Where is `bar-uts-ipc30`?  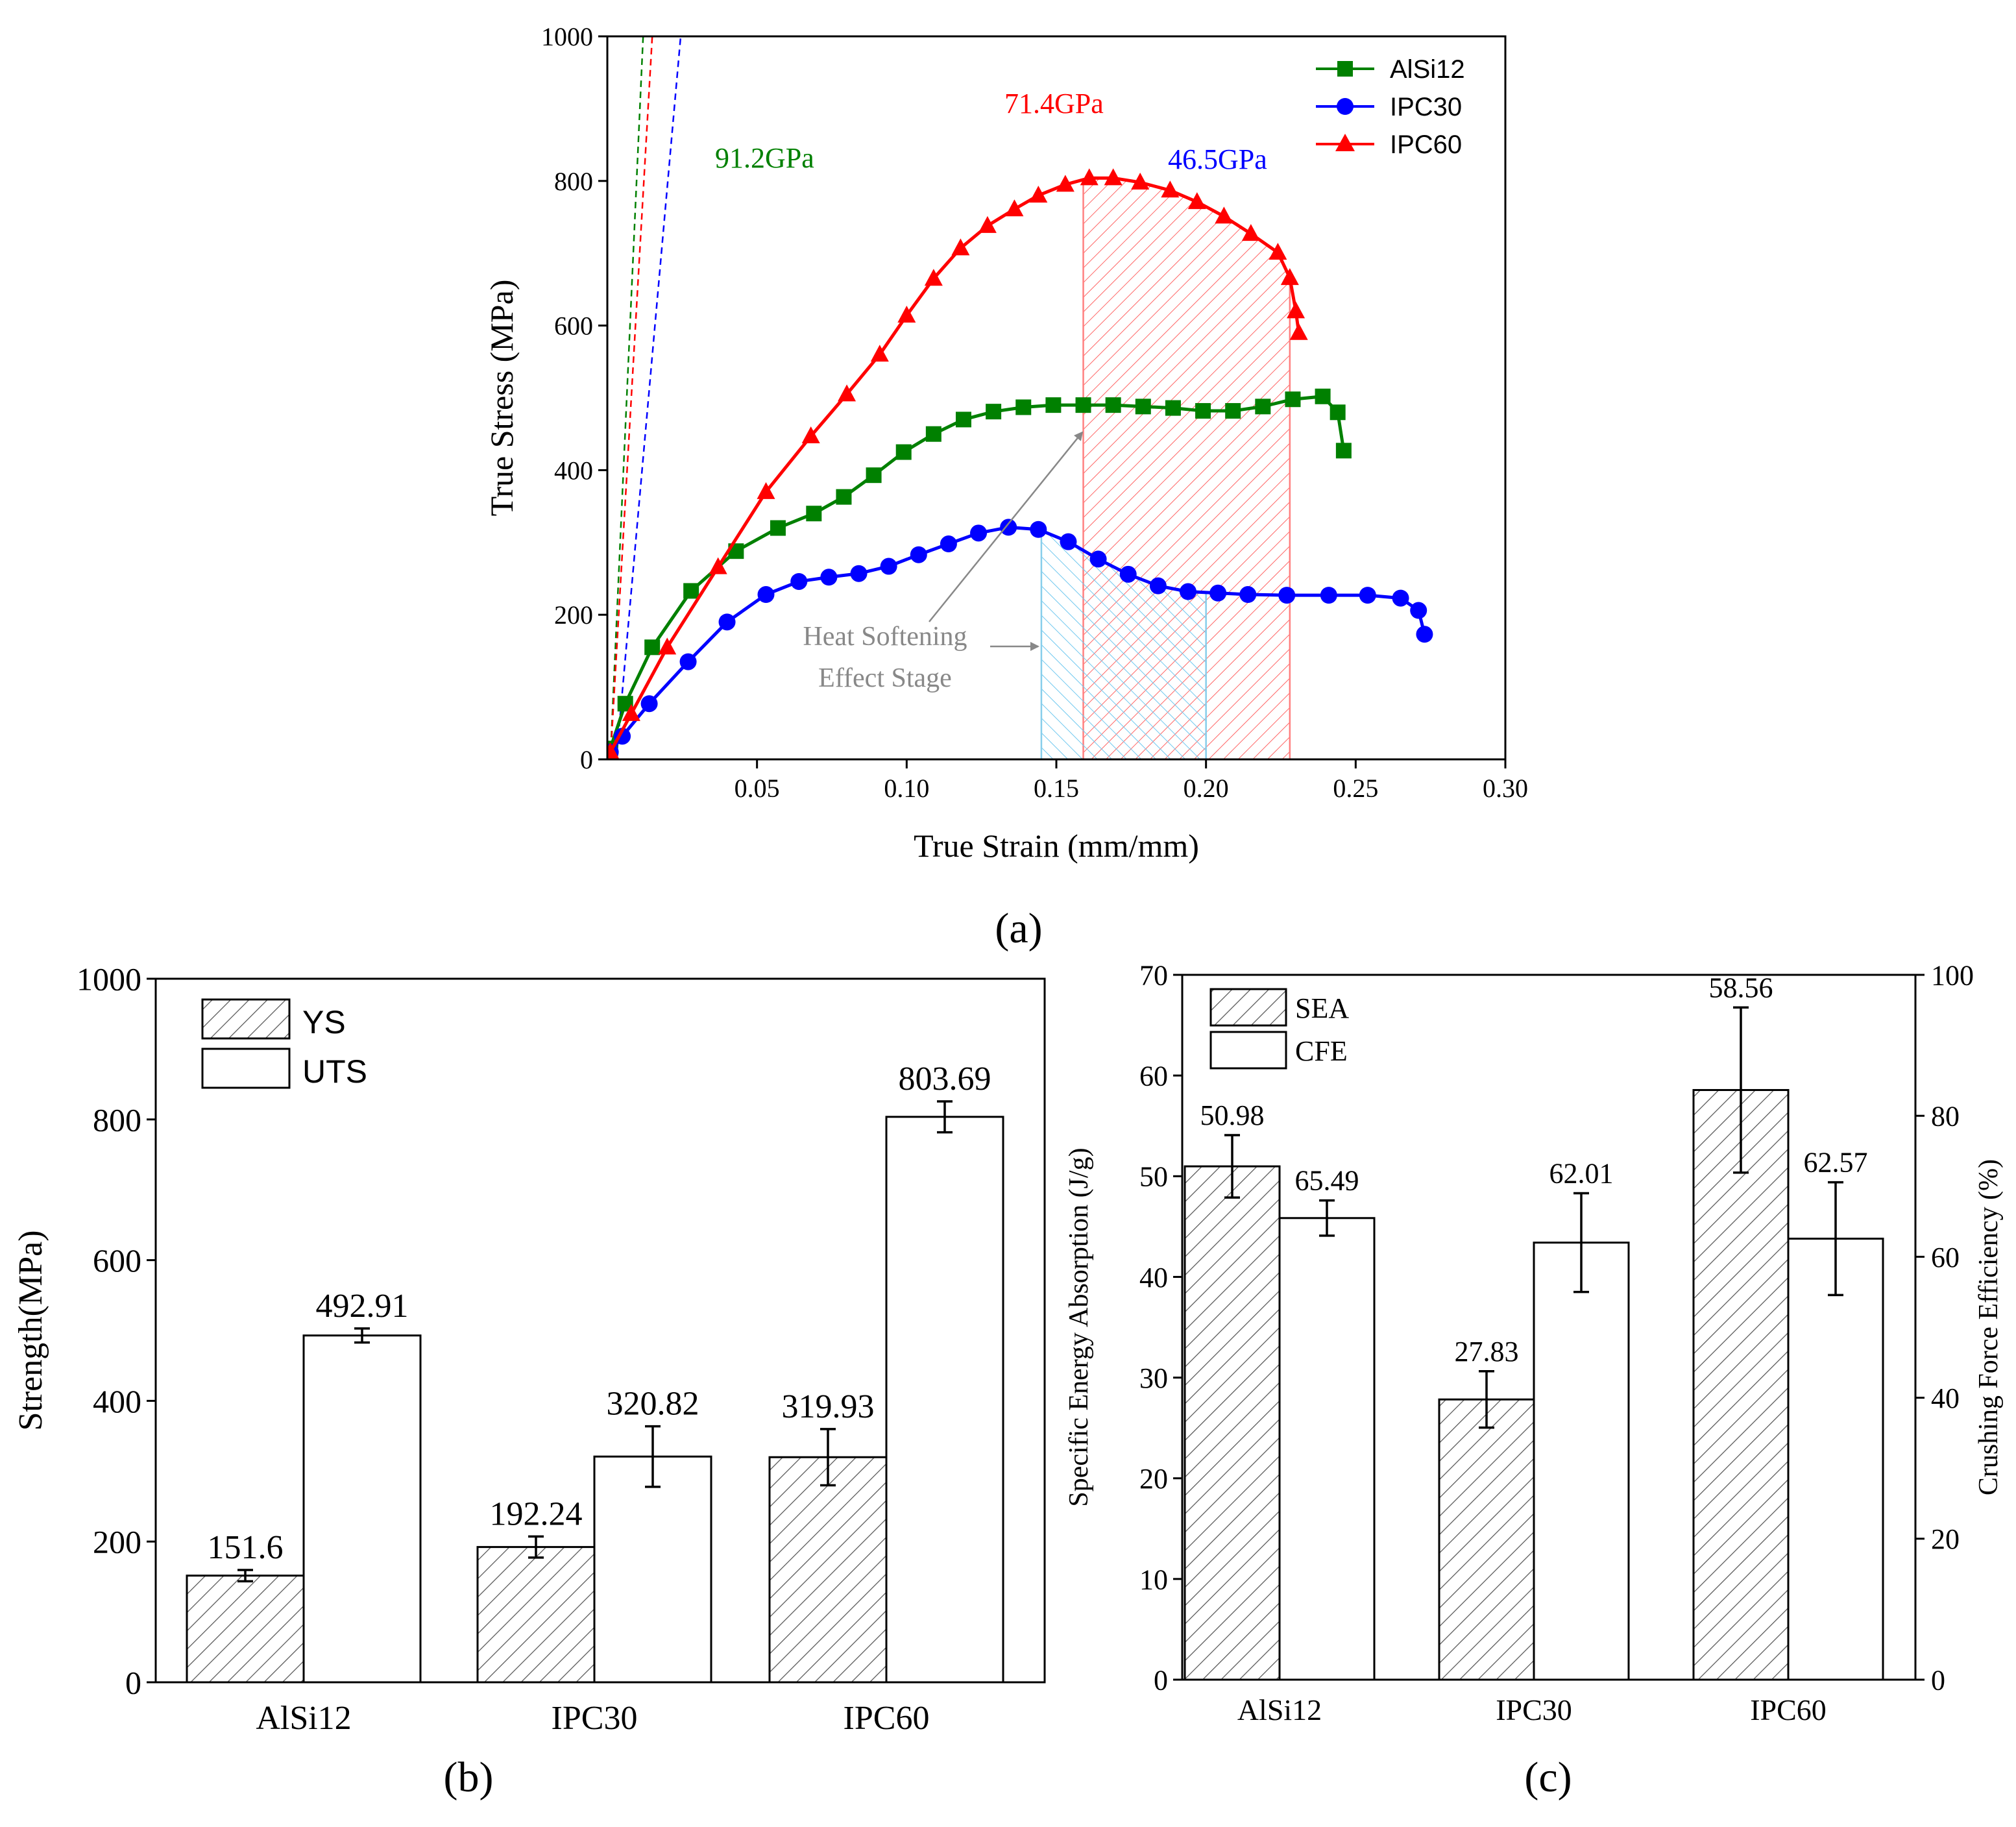
bar-uts-ipc30 is located at coordinates (652, 1569).